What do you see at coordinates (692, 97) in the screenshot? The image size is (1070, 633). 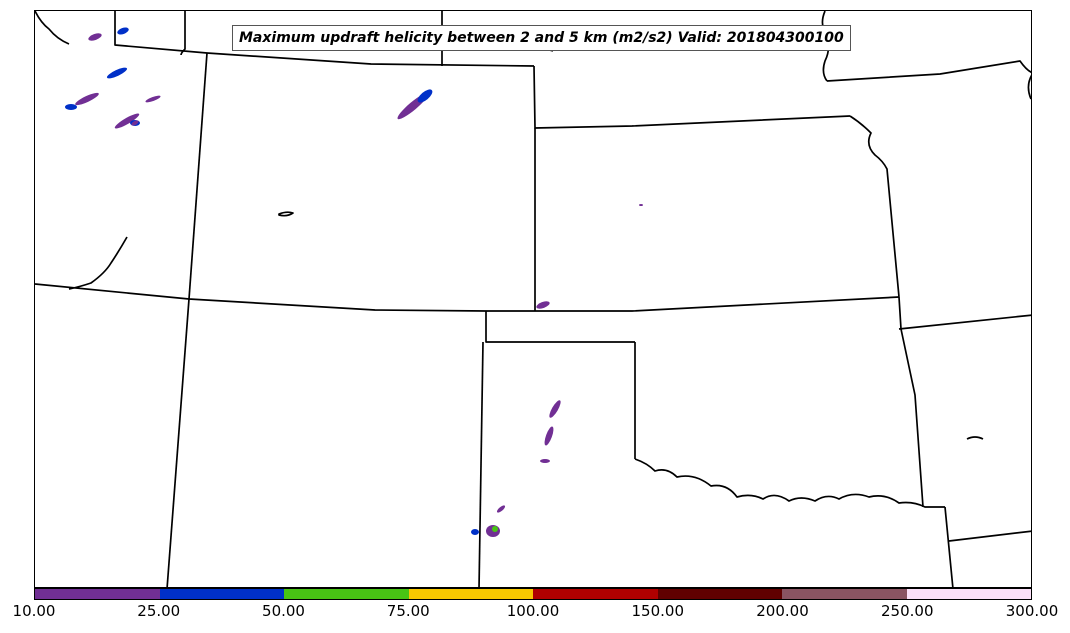 I see `border-ne-south` at bounding box center [692, 97].